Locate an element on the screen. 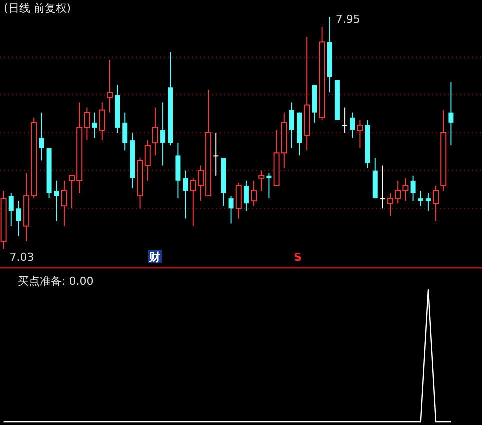  annotation: 7.95 is located at coordinates (348, 19).